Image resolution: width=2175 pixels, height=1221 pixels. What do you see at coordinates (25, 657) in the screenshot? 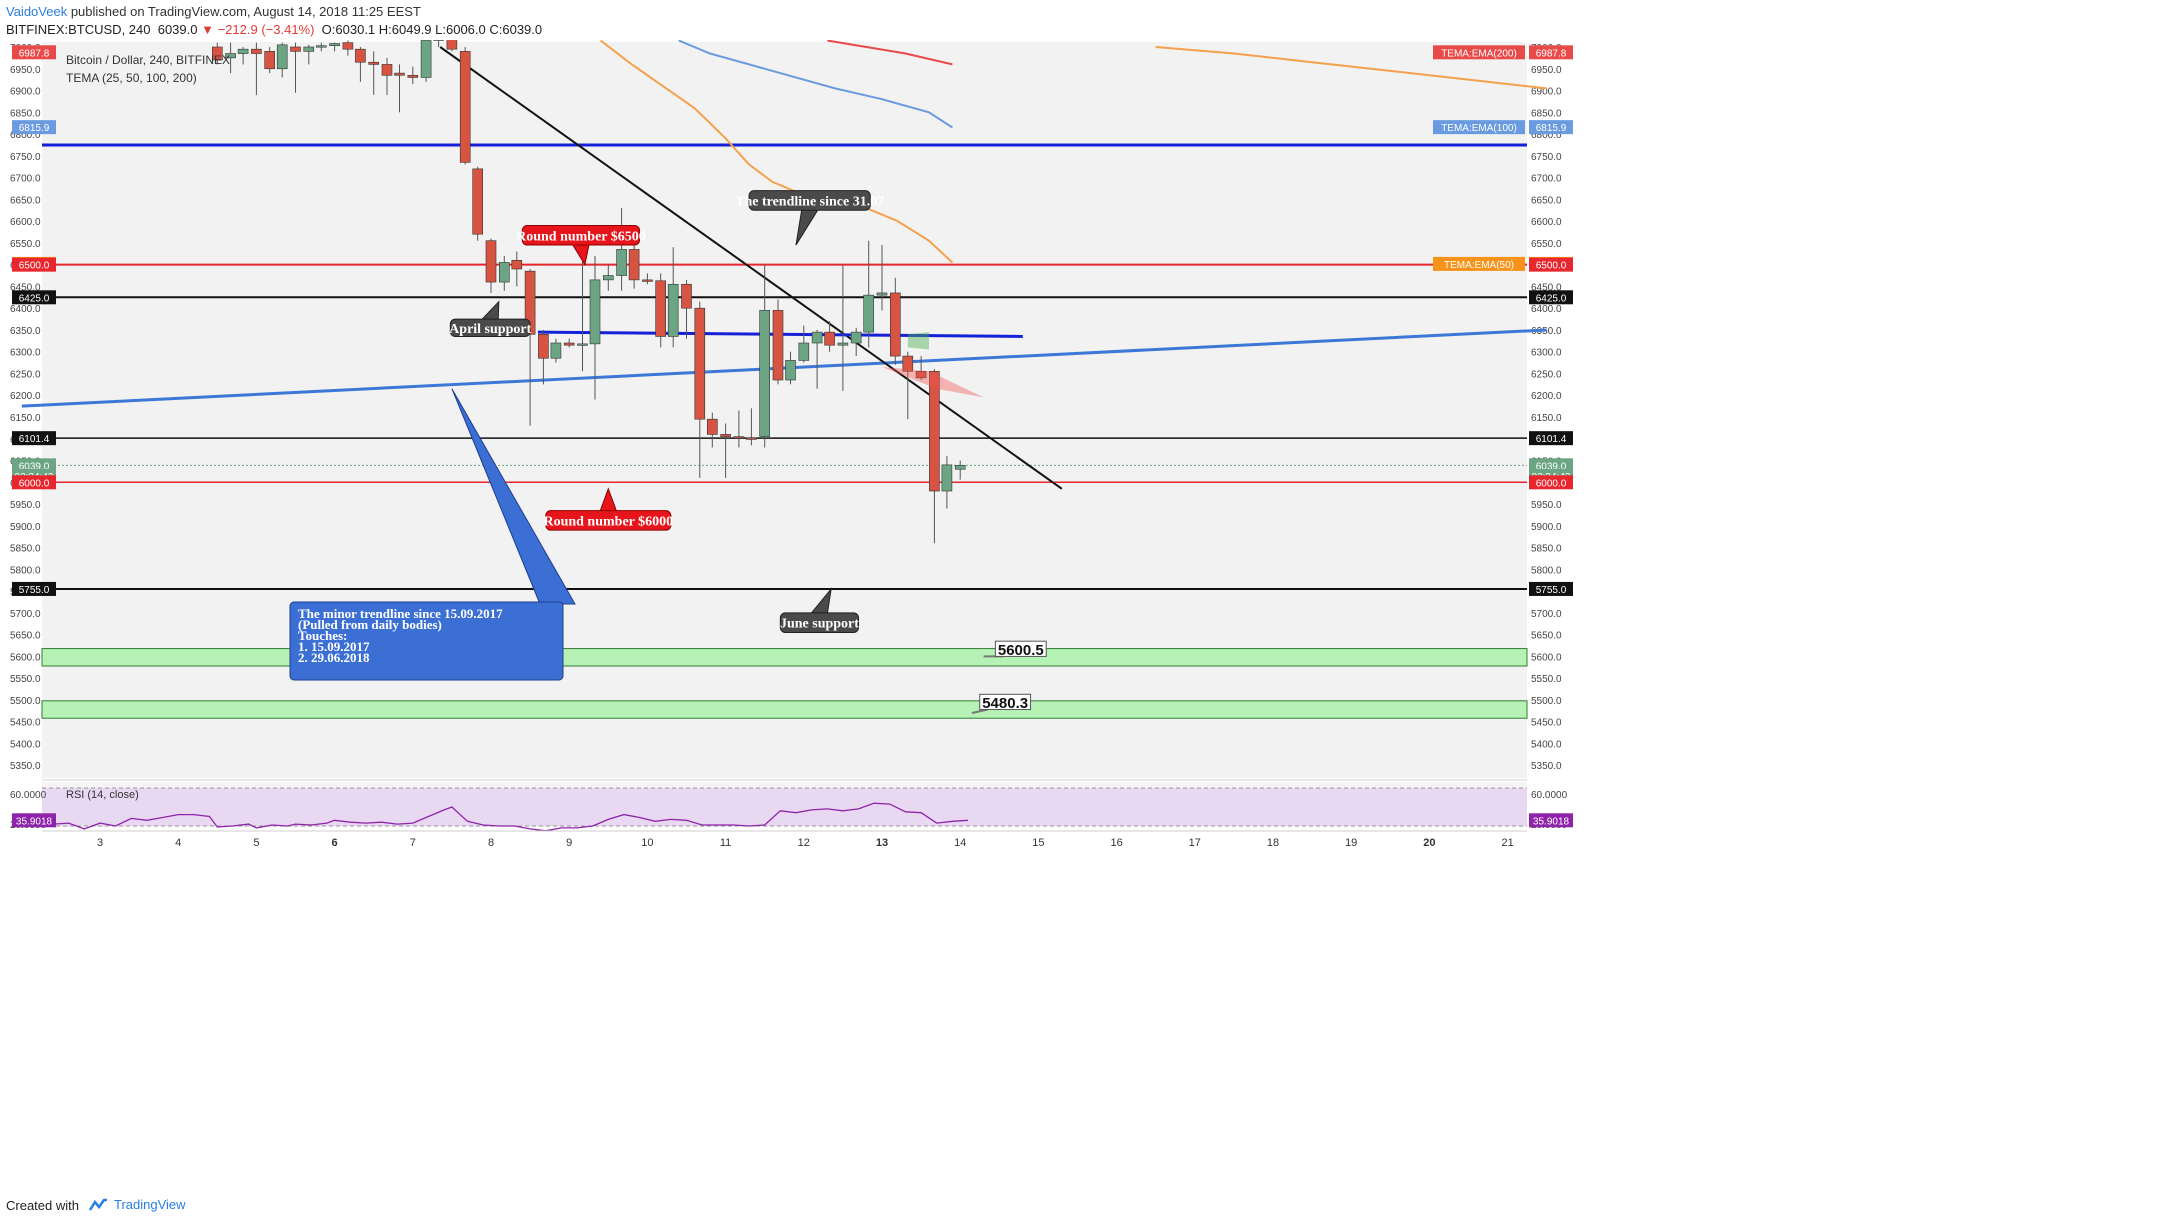
I see `y-tick-label-left: 5600.0` at bounding box center [25, 657].